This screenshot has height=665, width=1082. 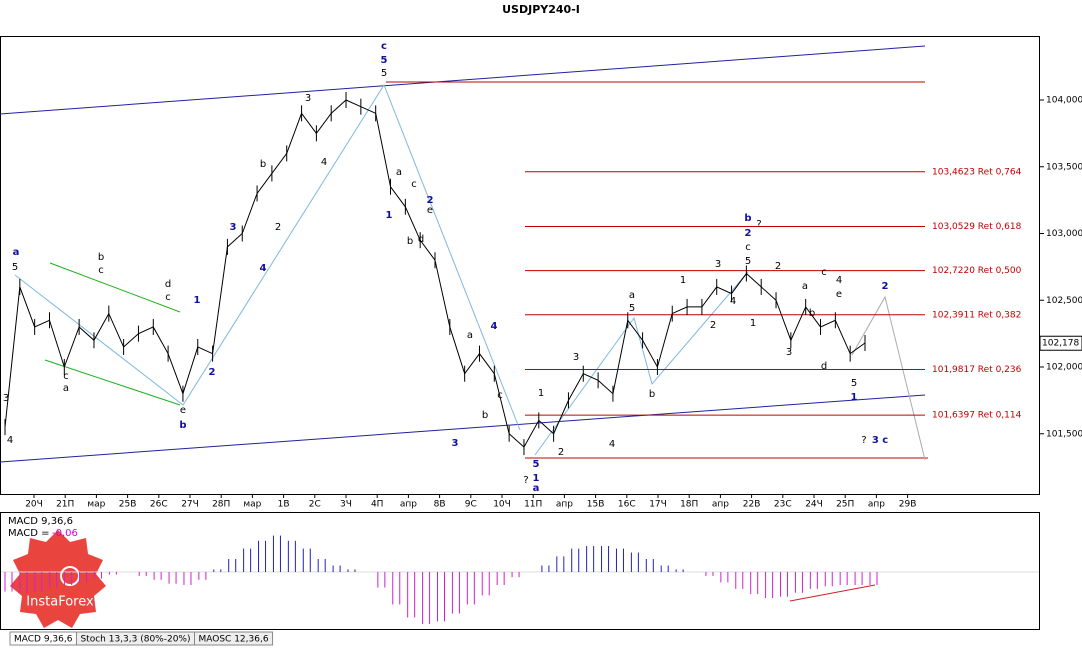 What do you see at coordinates (596, 505) in the screenshot?
I see `date-label: 15В` at bounding box center [596, 505].